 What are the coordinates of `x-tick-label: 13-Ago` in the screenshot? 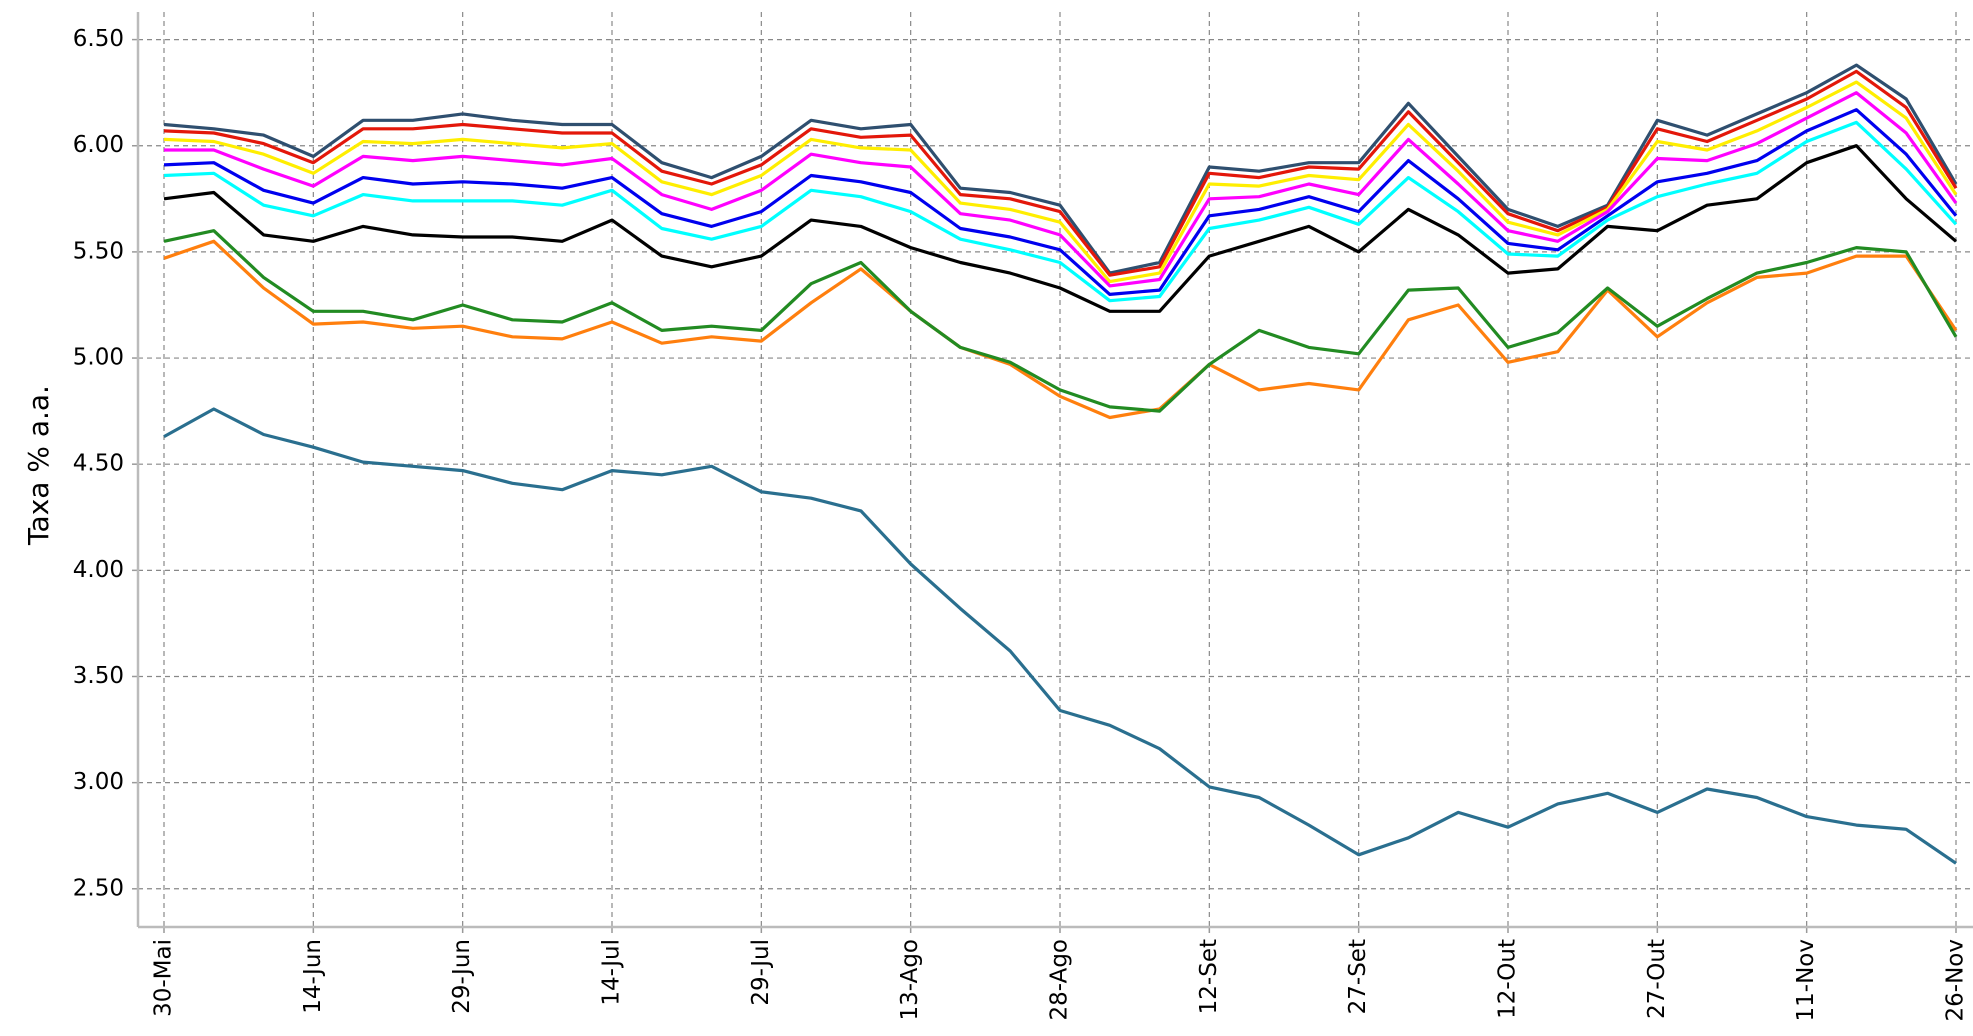 It's located at (910, 979).